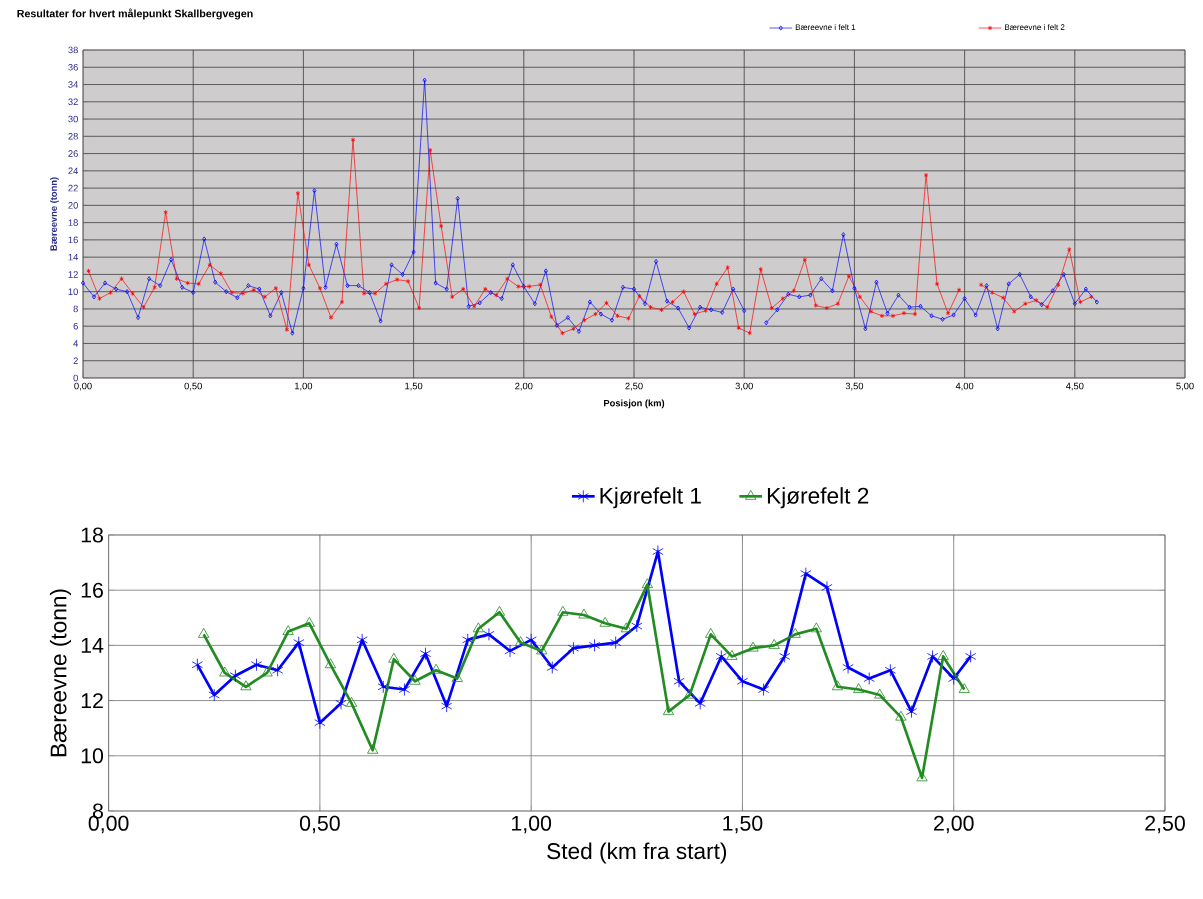  Describe the element at coordinates (818, 498) in the screenshot. I see `legend-label: Kjørefelt 2` at that location.